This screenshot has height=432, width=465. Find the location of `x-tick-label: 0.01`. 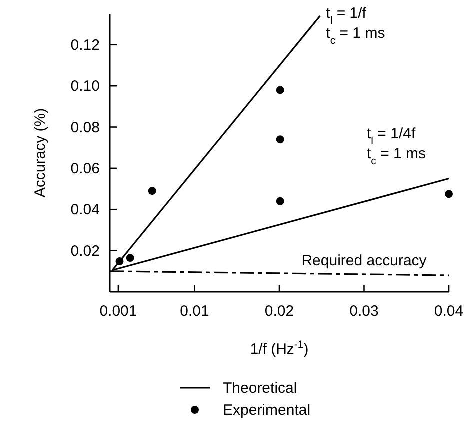

x-tick-label: 0.01 is located at coordinates (195, 311).